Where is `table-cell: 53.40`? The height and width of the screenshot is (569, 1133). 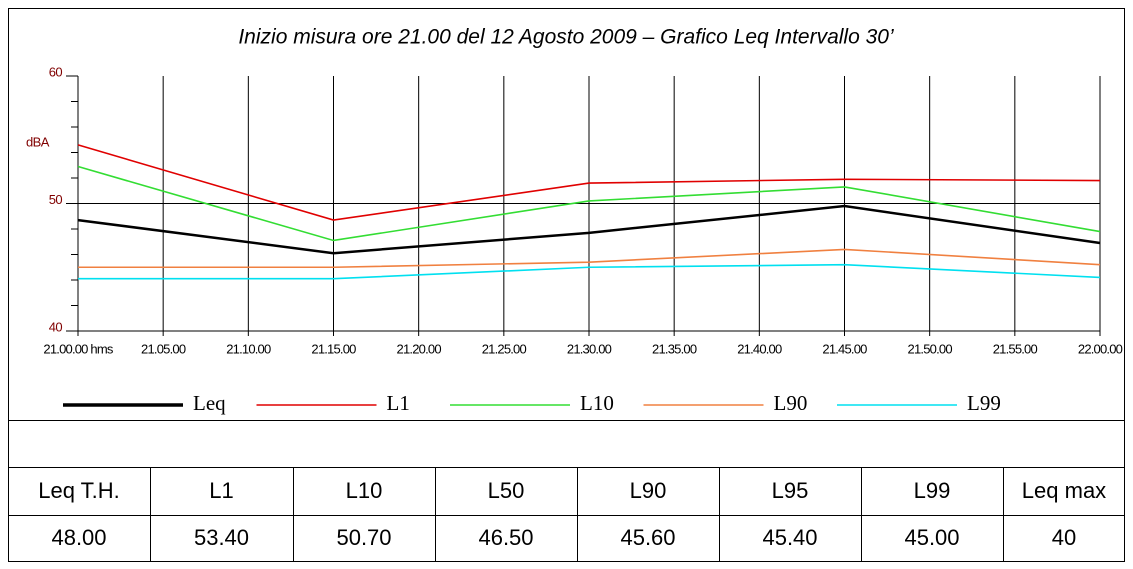
table-cell: 53.40 is located at coordinates (221, 537).